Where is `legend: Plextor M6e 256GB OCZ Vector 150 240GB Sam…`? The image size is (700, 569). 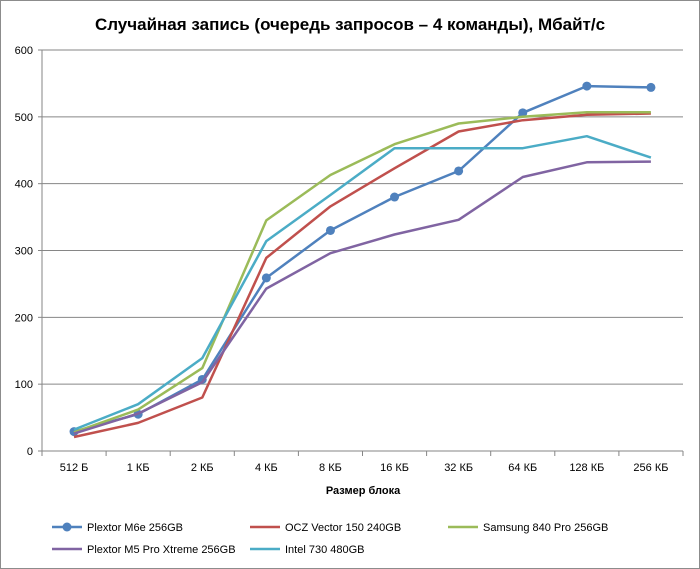
legend: Plextor M6e 256GB OCZ Vector 150 240GB Sam… is located at coordinates (330, 539).